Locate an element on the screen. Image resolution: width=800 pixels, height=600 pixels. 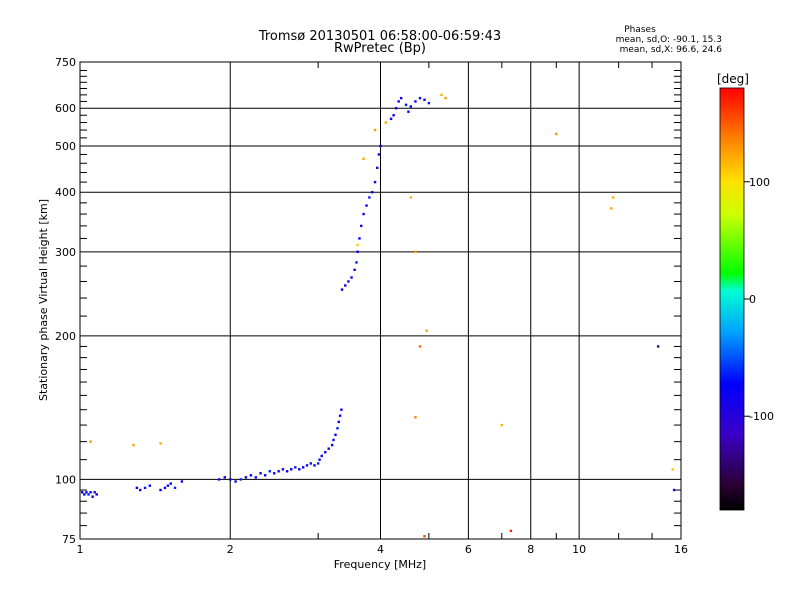
colorbar-tick-label: 0 is located at coordinates (752, 299).